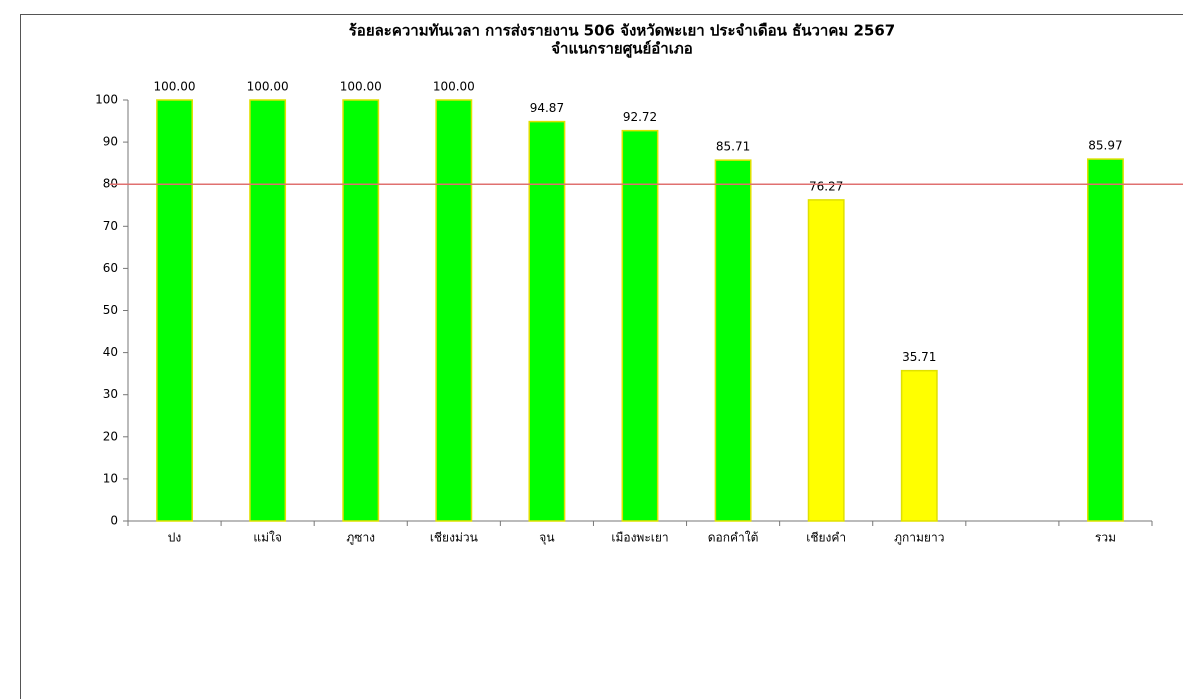 Image resolution: width=1183 pixels, height=699 pixels. Describe the element at coordinates (826, 186) in the screenshot. I see `value-label: 76.27` at that location.